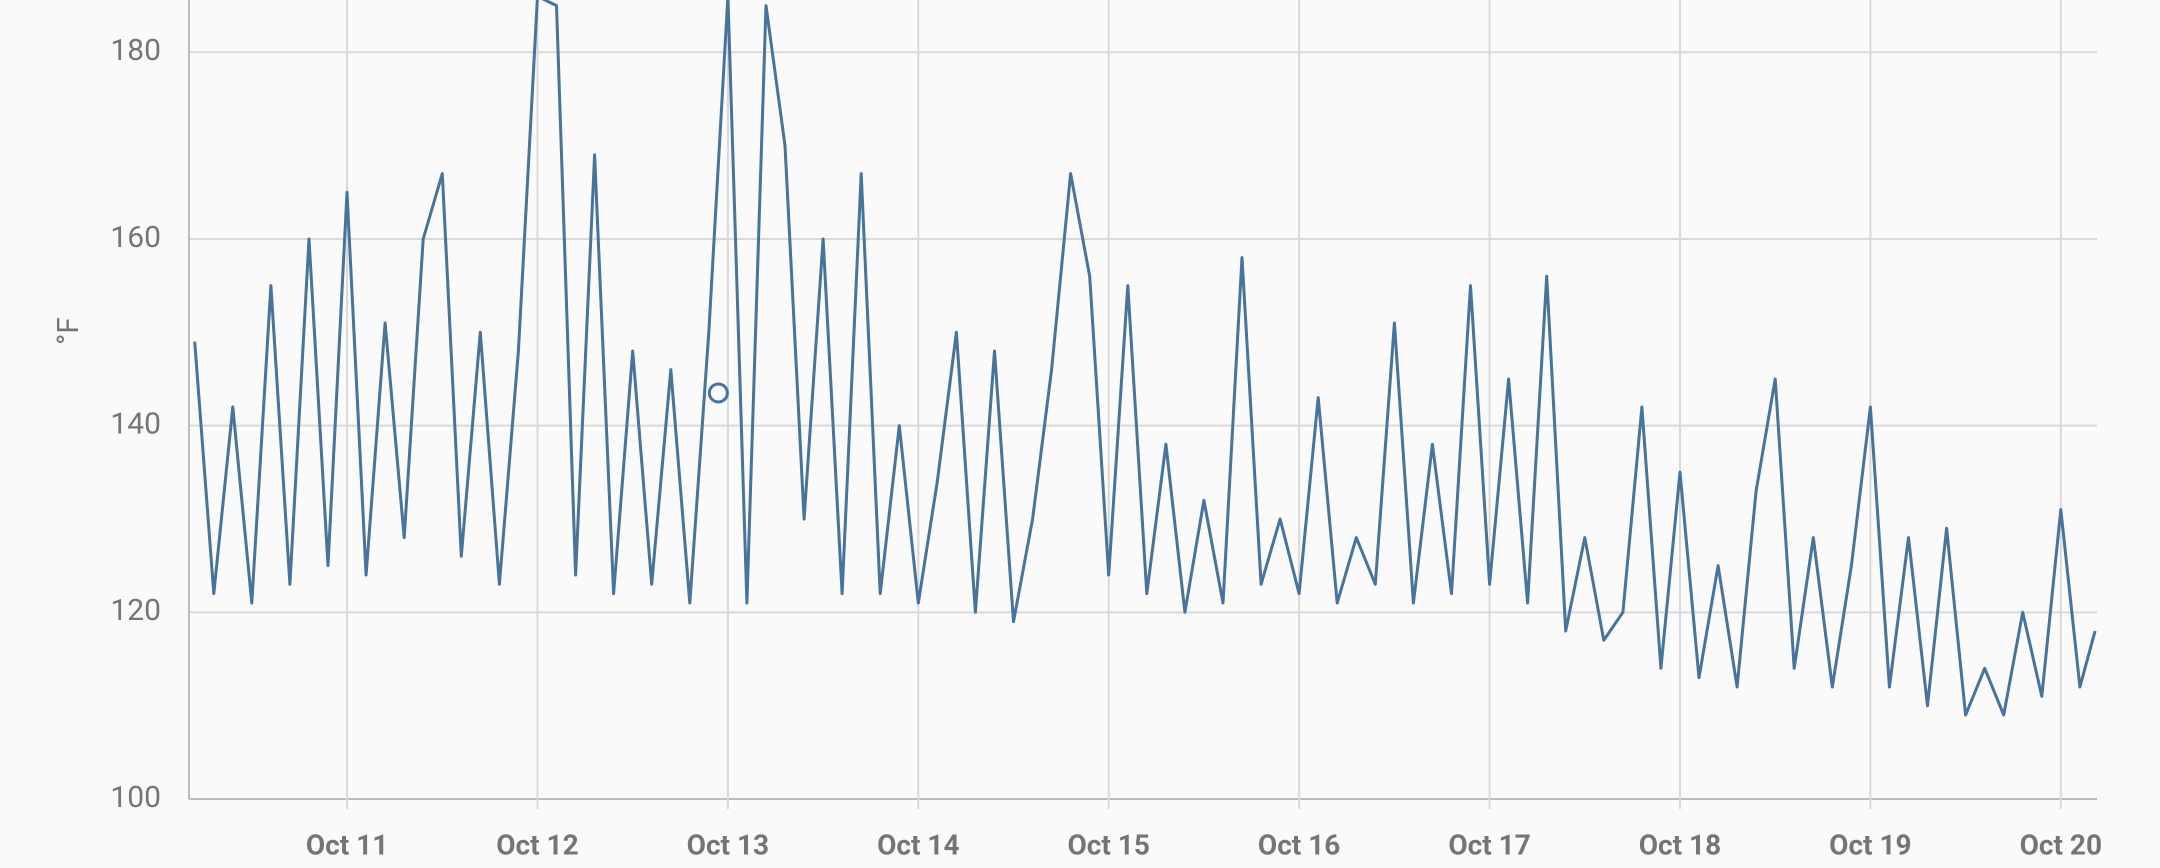 This screenshot has height=868, width=2160. Describe the element at coordinates (135, 50) in the screenshot. I see `y-tick-label: 180` at that location.